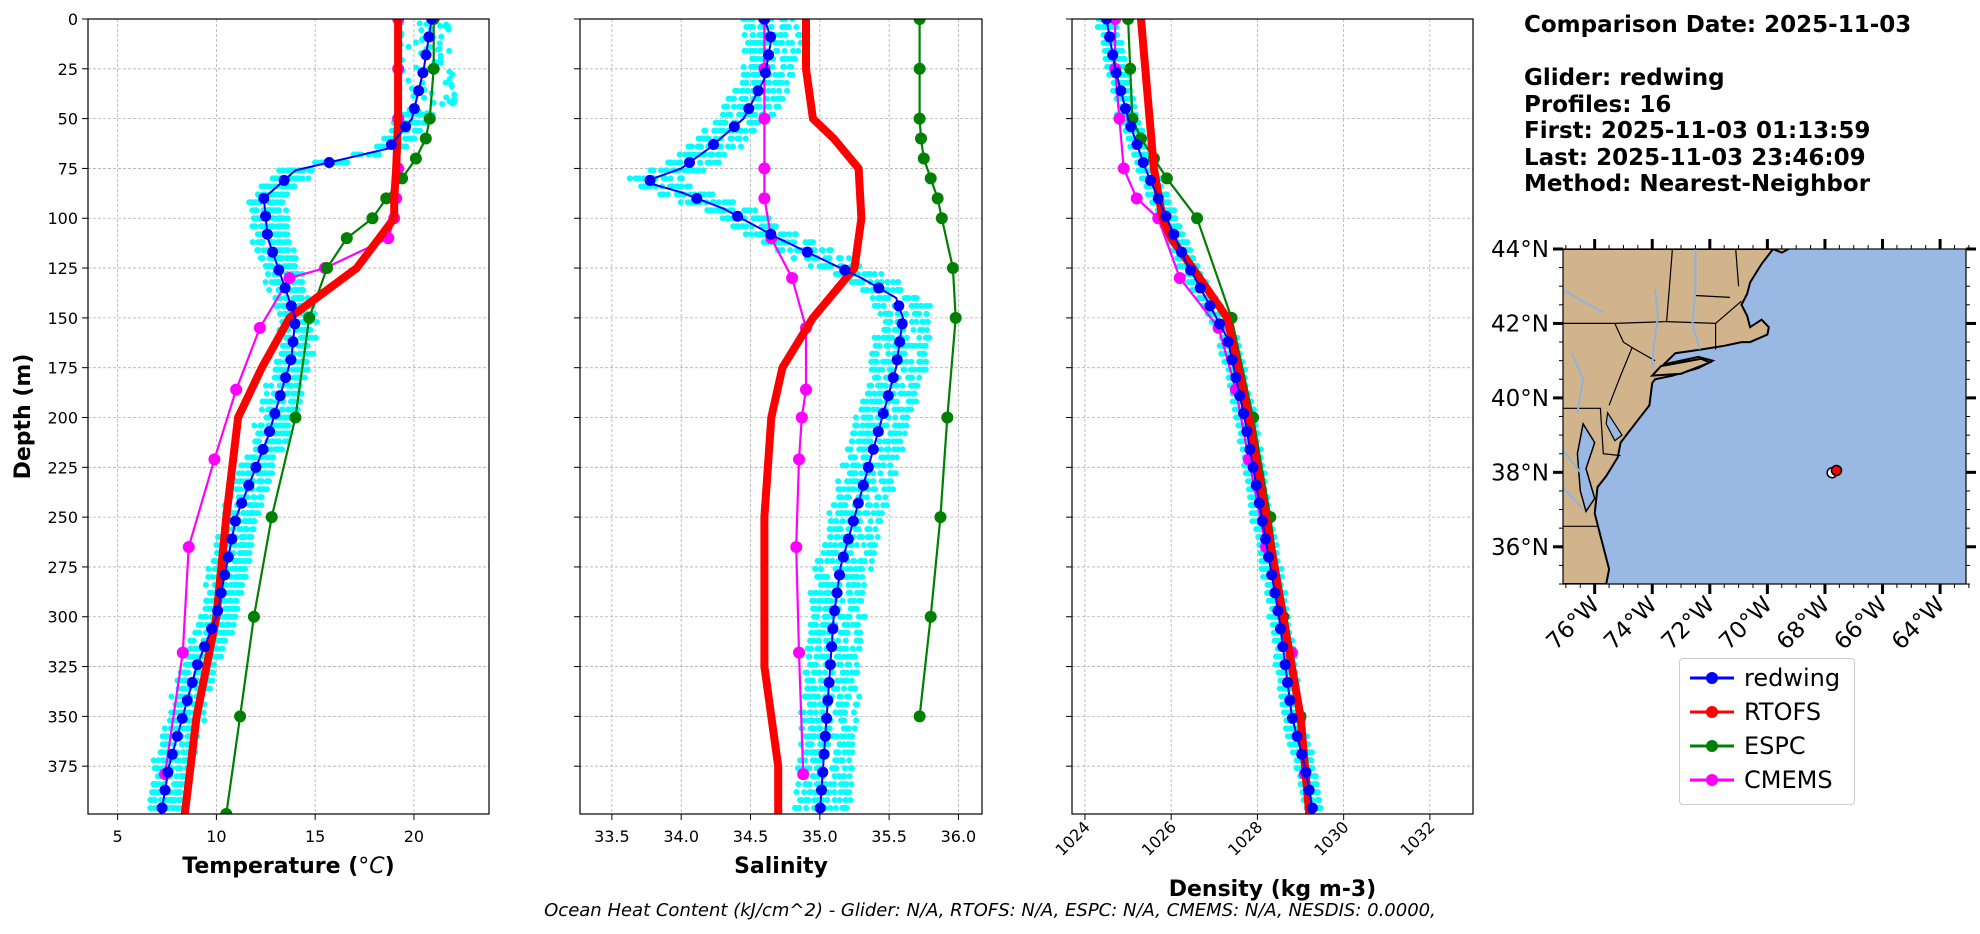 This screenshot has width=1980, height=934. Describe the element at coordinates (820, 836) in the screenshot. I see `x-tick-label: 35.0` at that location.